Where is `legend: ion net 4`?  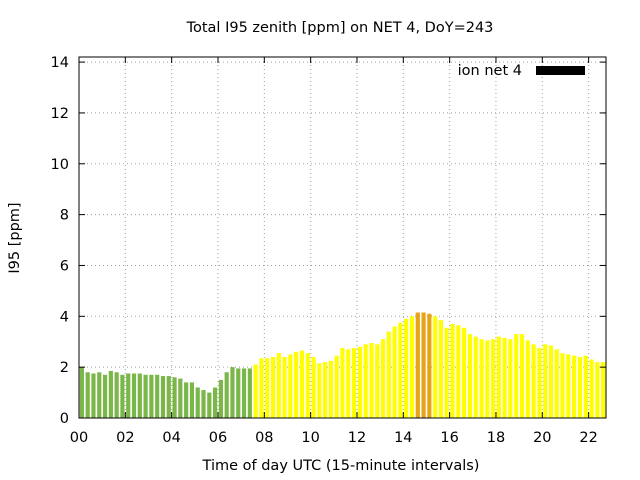
legend: ion net 4 is located at coordinates (521, 71).